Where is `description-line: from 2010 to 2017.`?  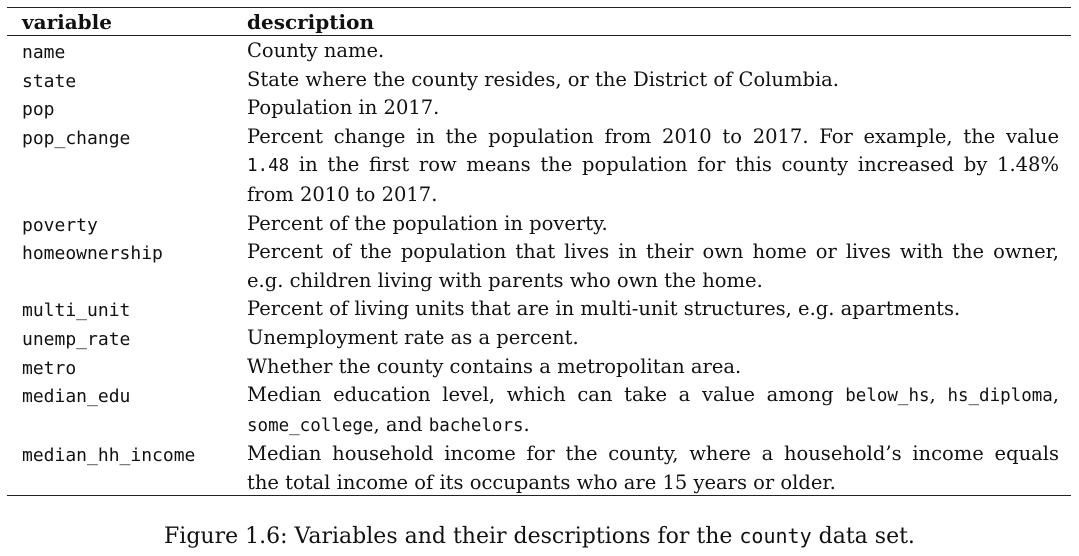 description-line: from 2010 to 2017. is located at coordinates (653, 195).